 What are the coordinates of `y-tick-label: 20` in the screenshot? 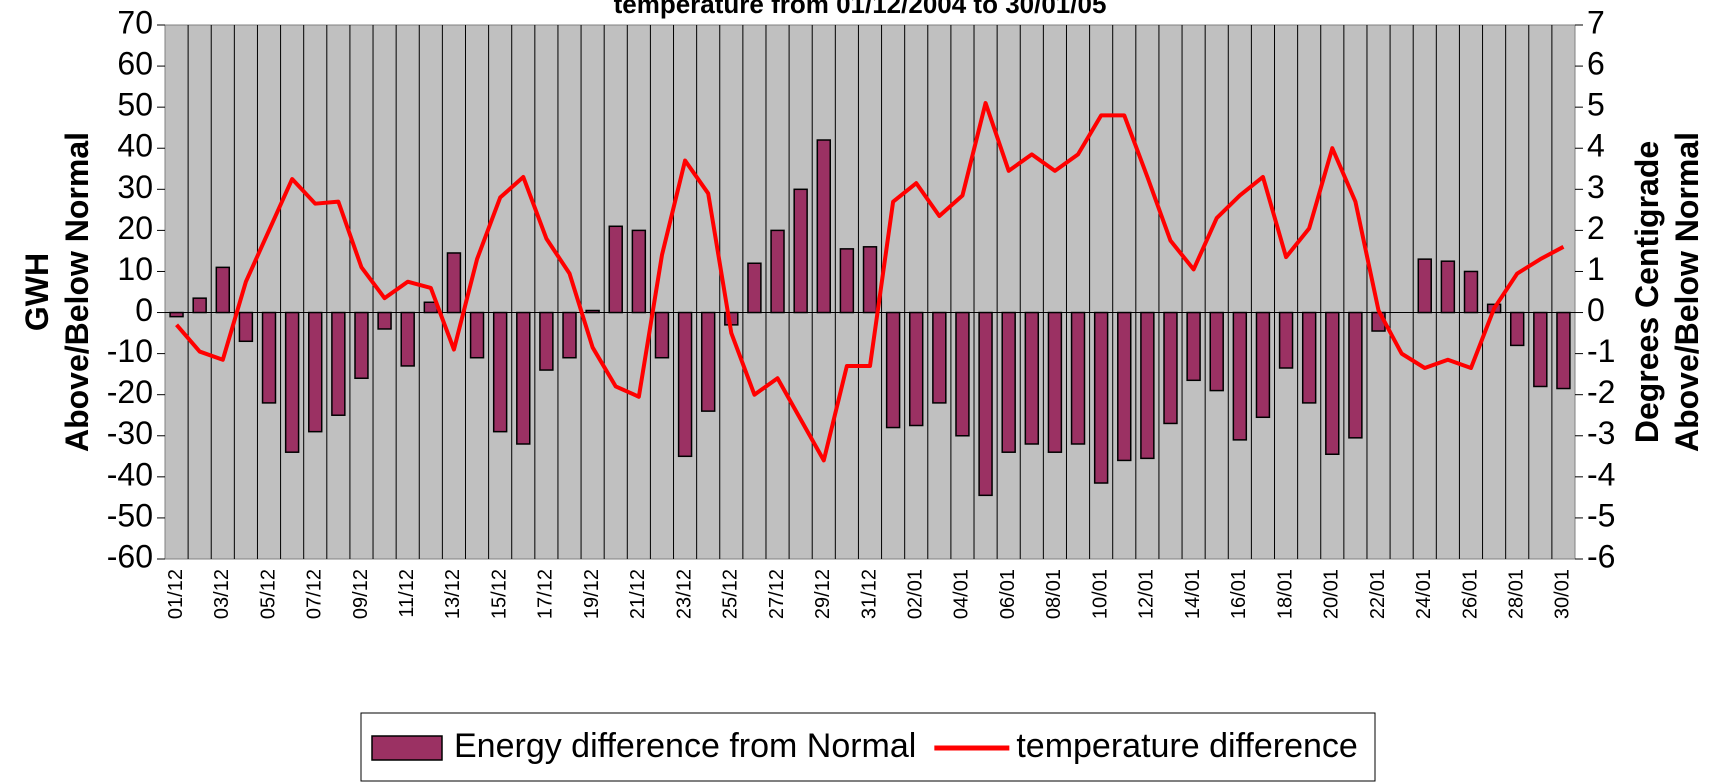 It's located at (135, 228).